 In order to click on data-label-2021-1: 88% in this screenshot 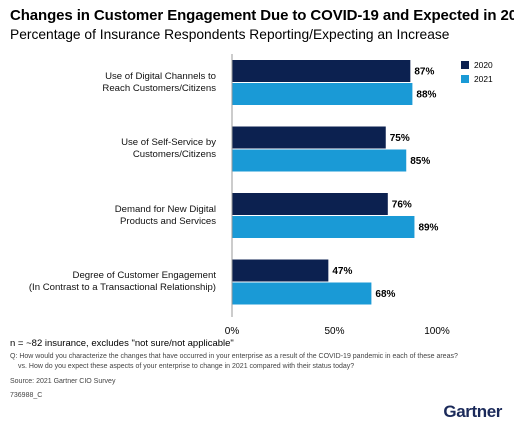, I will do `click(426, 95)`.